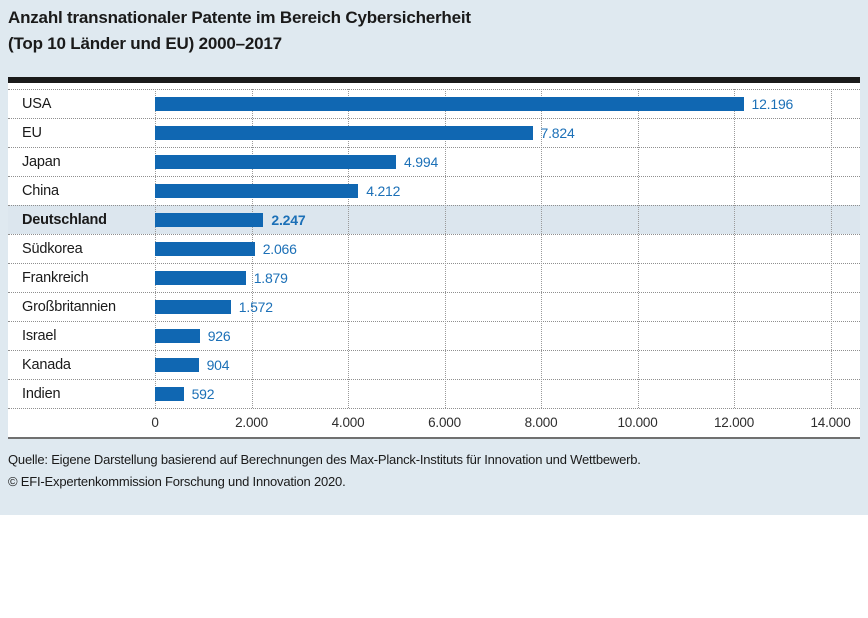 Image resolution: width=868 pixels, height=618 pixels. What do you see at coordinates (255, 307) in the screenshot?
I see `bar-value-label: 1.572` at bounding box center [255, 307].